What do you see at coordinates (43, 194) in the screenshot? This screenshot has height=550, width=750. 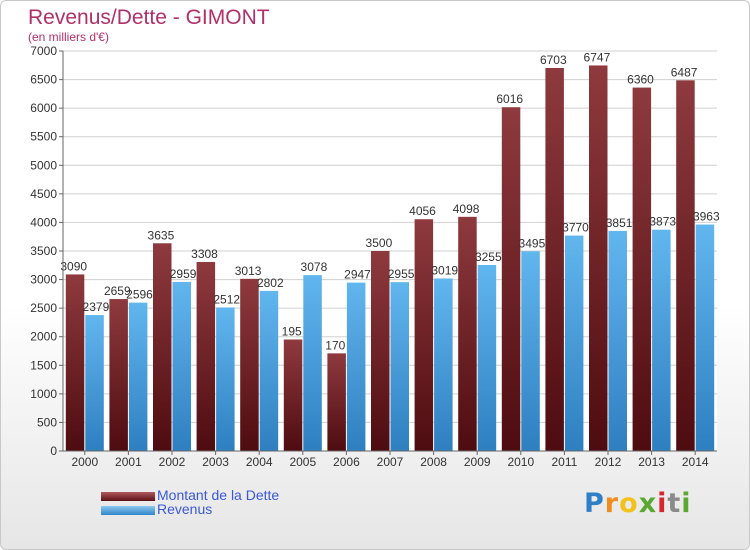 I see `y-tick-label: 4500` at bounding box center [43, 194].